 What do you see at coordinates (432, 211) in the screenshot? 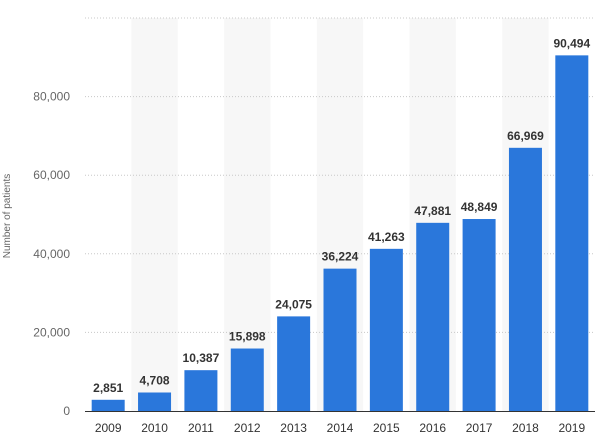
I see `data-label: 47,881` at bounding box center [432, 211].